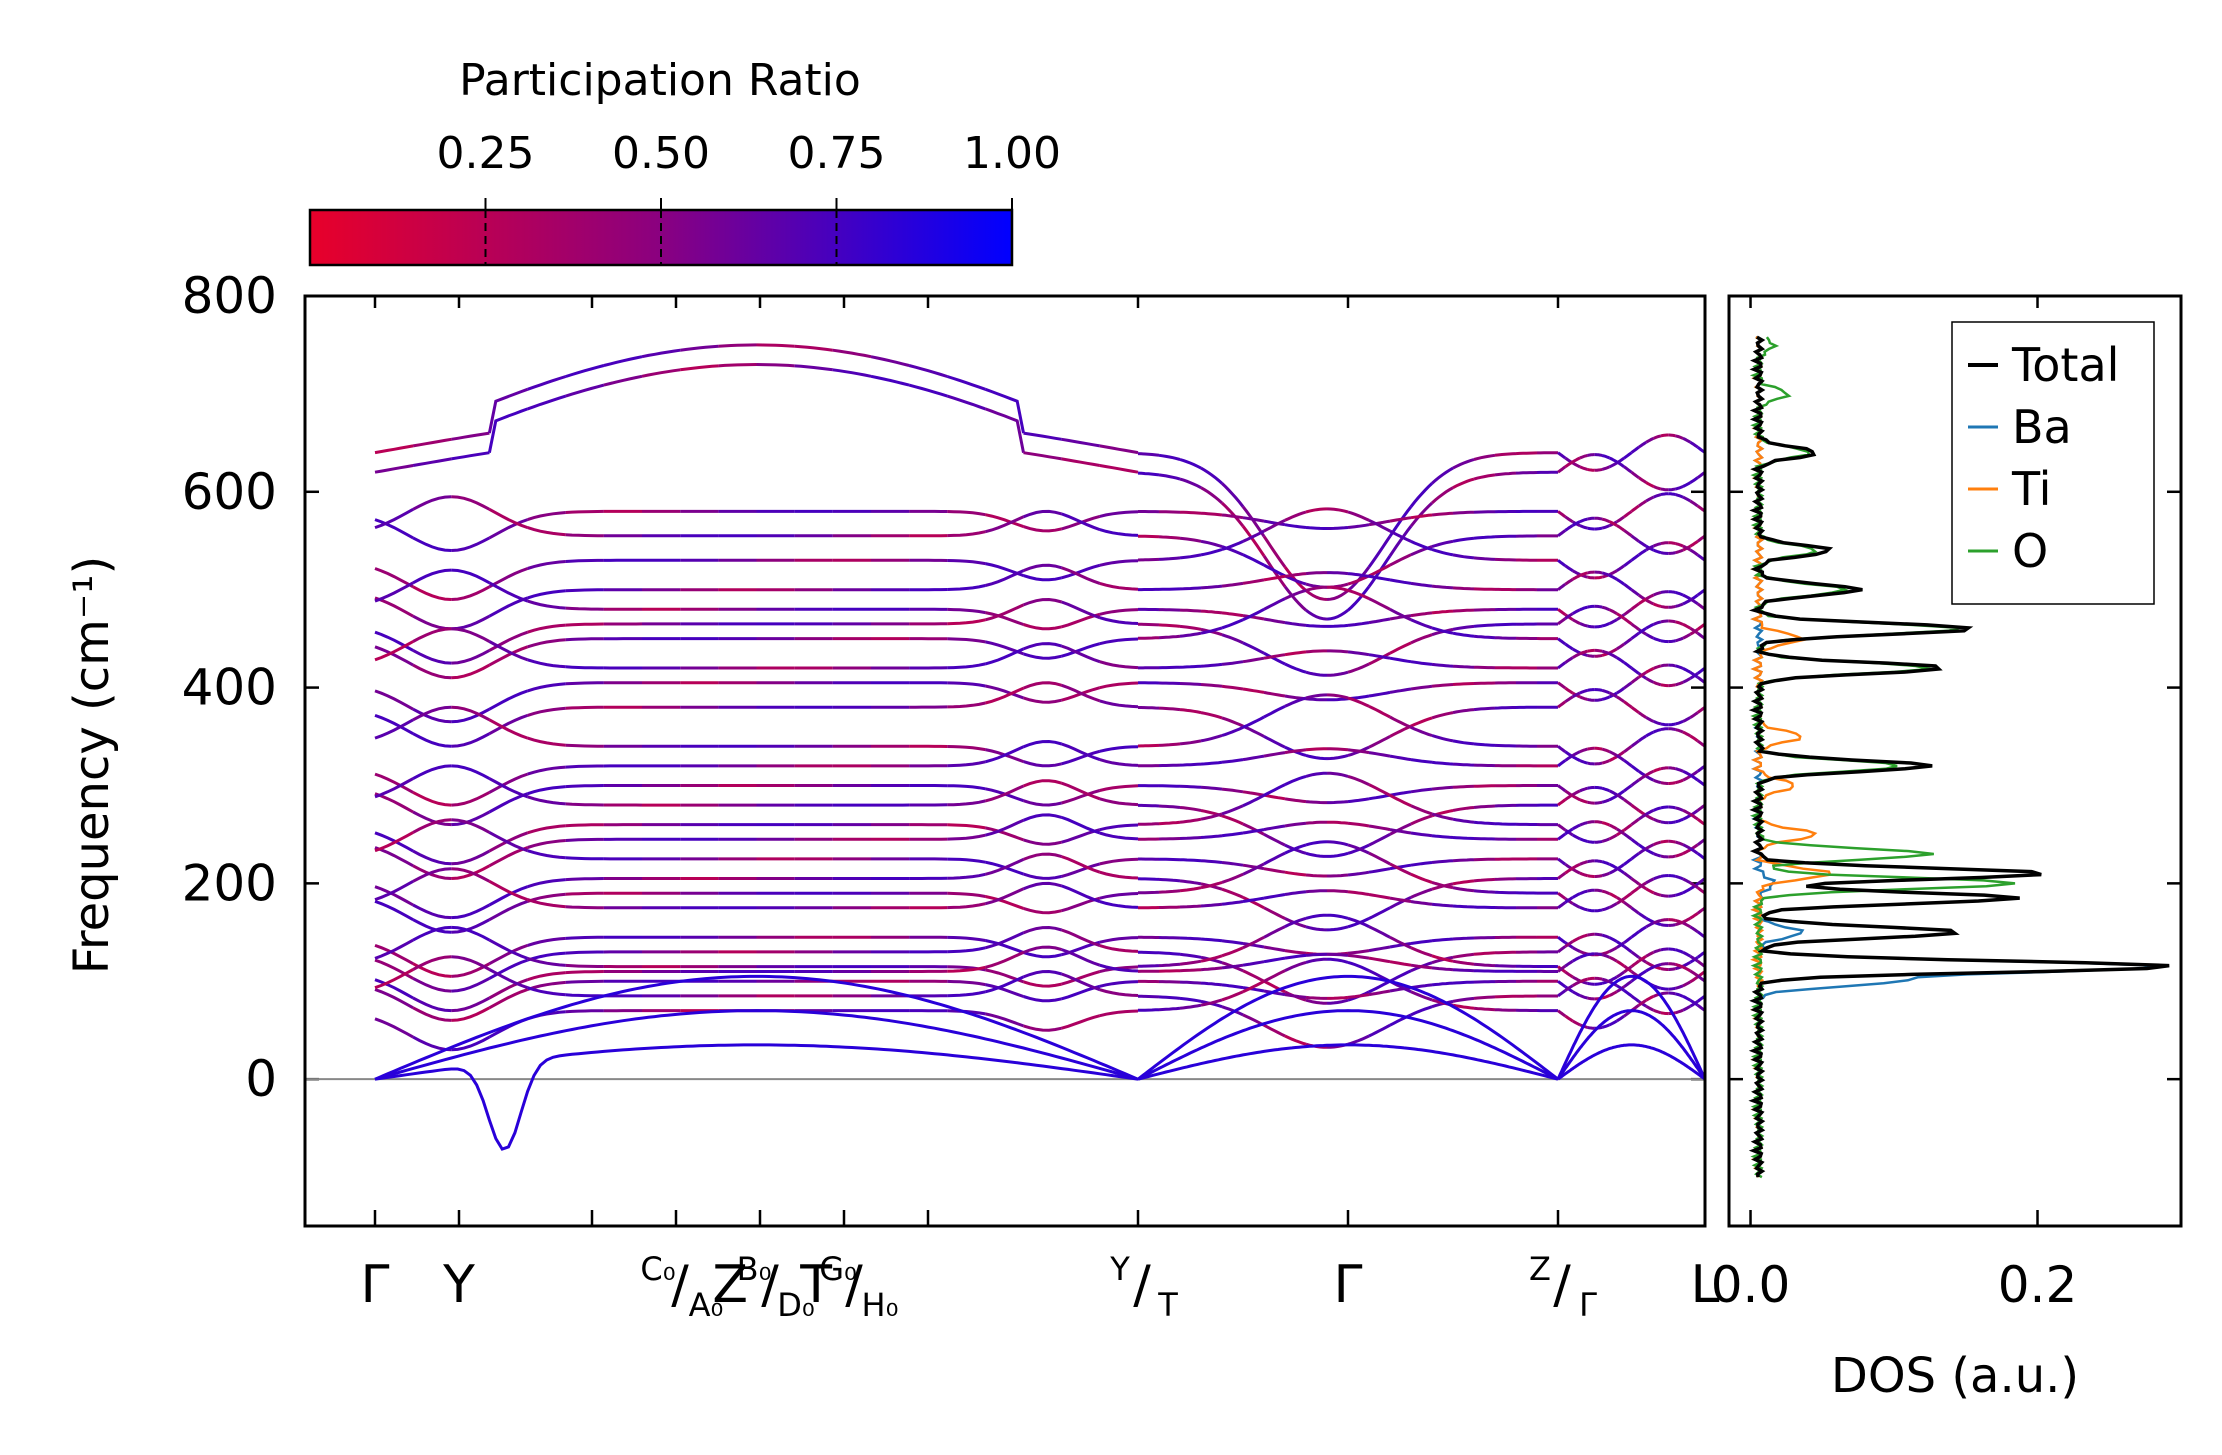  Describe the element at coordinates (680, 1285) in the screenshot. I see `kpoint-slash: /` at that location.